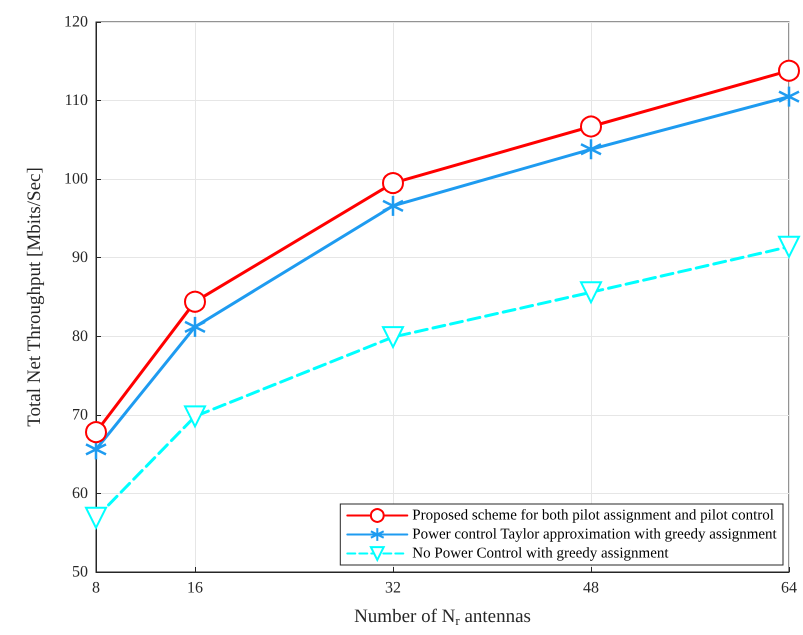 The height and width of the screenshot is (635, 803). What do you see at coordinates (595, 534) in the screenshot?
I see `legend-label: Power control Taylor approximation with greedy assignment` at bounding box center [595, 534].